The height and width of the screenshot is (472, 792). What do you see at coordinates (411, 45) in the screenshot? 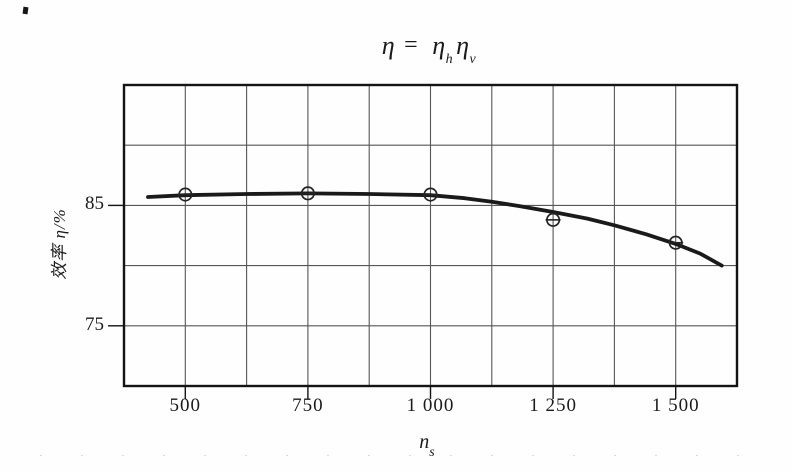
I see `title-equals-sign: =` at bounding box center [411, 45].